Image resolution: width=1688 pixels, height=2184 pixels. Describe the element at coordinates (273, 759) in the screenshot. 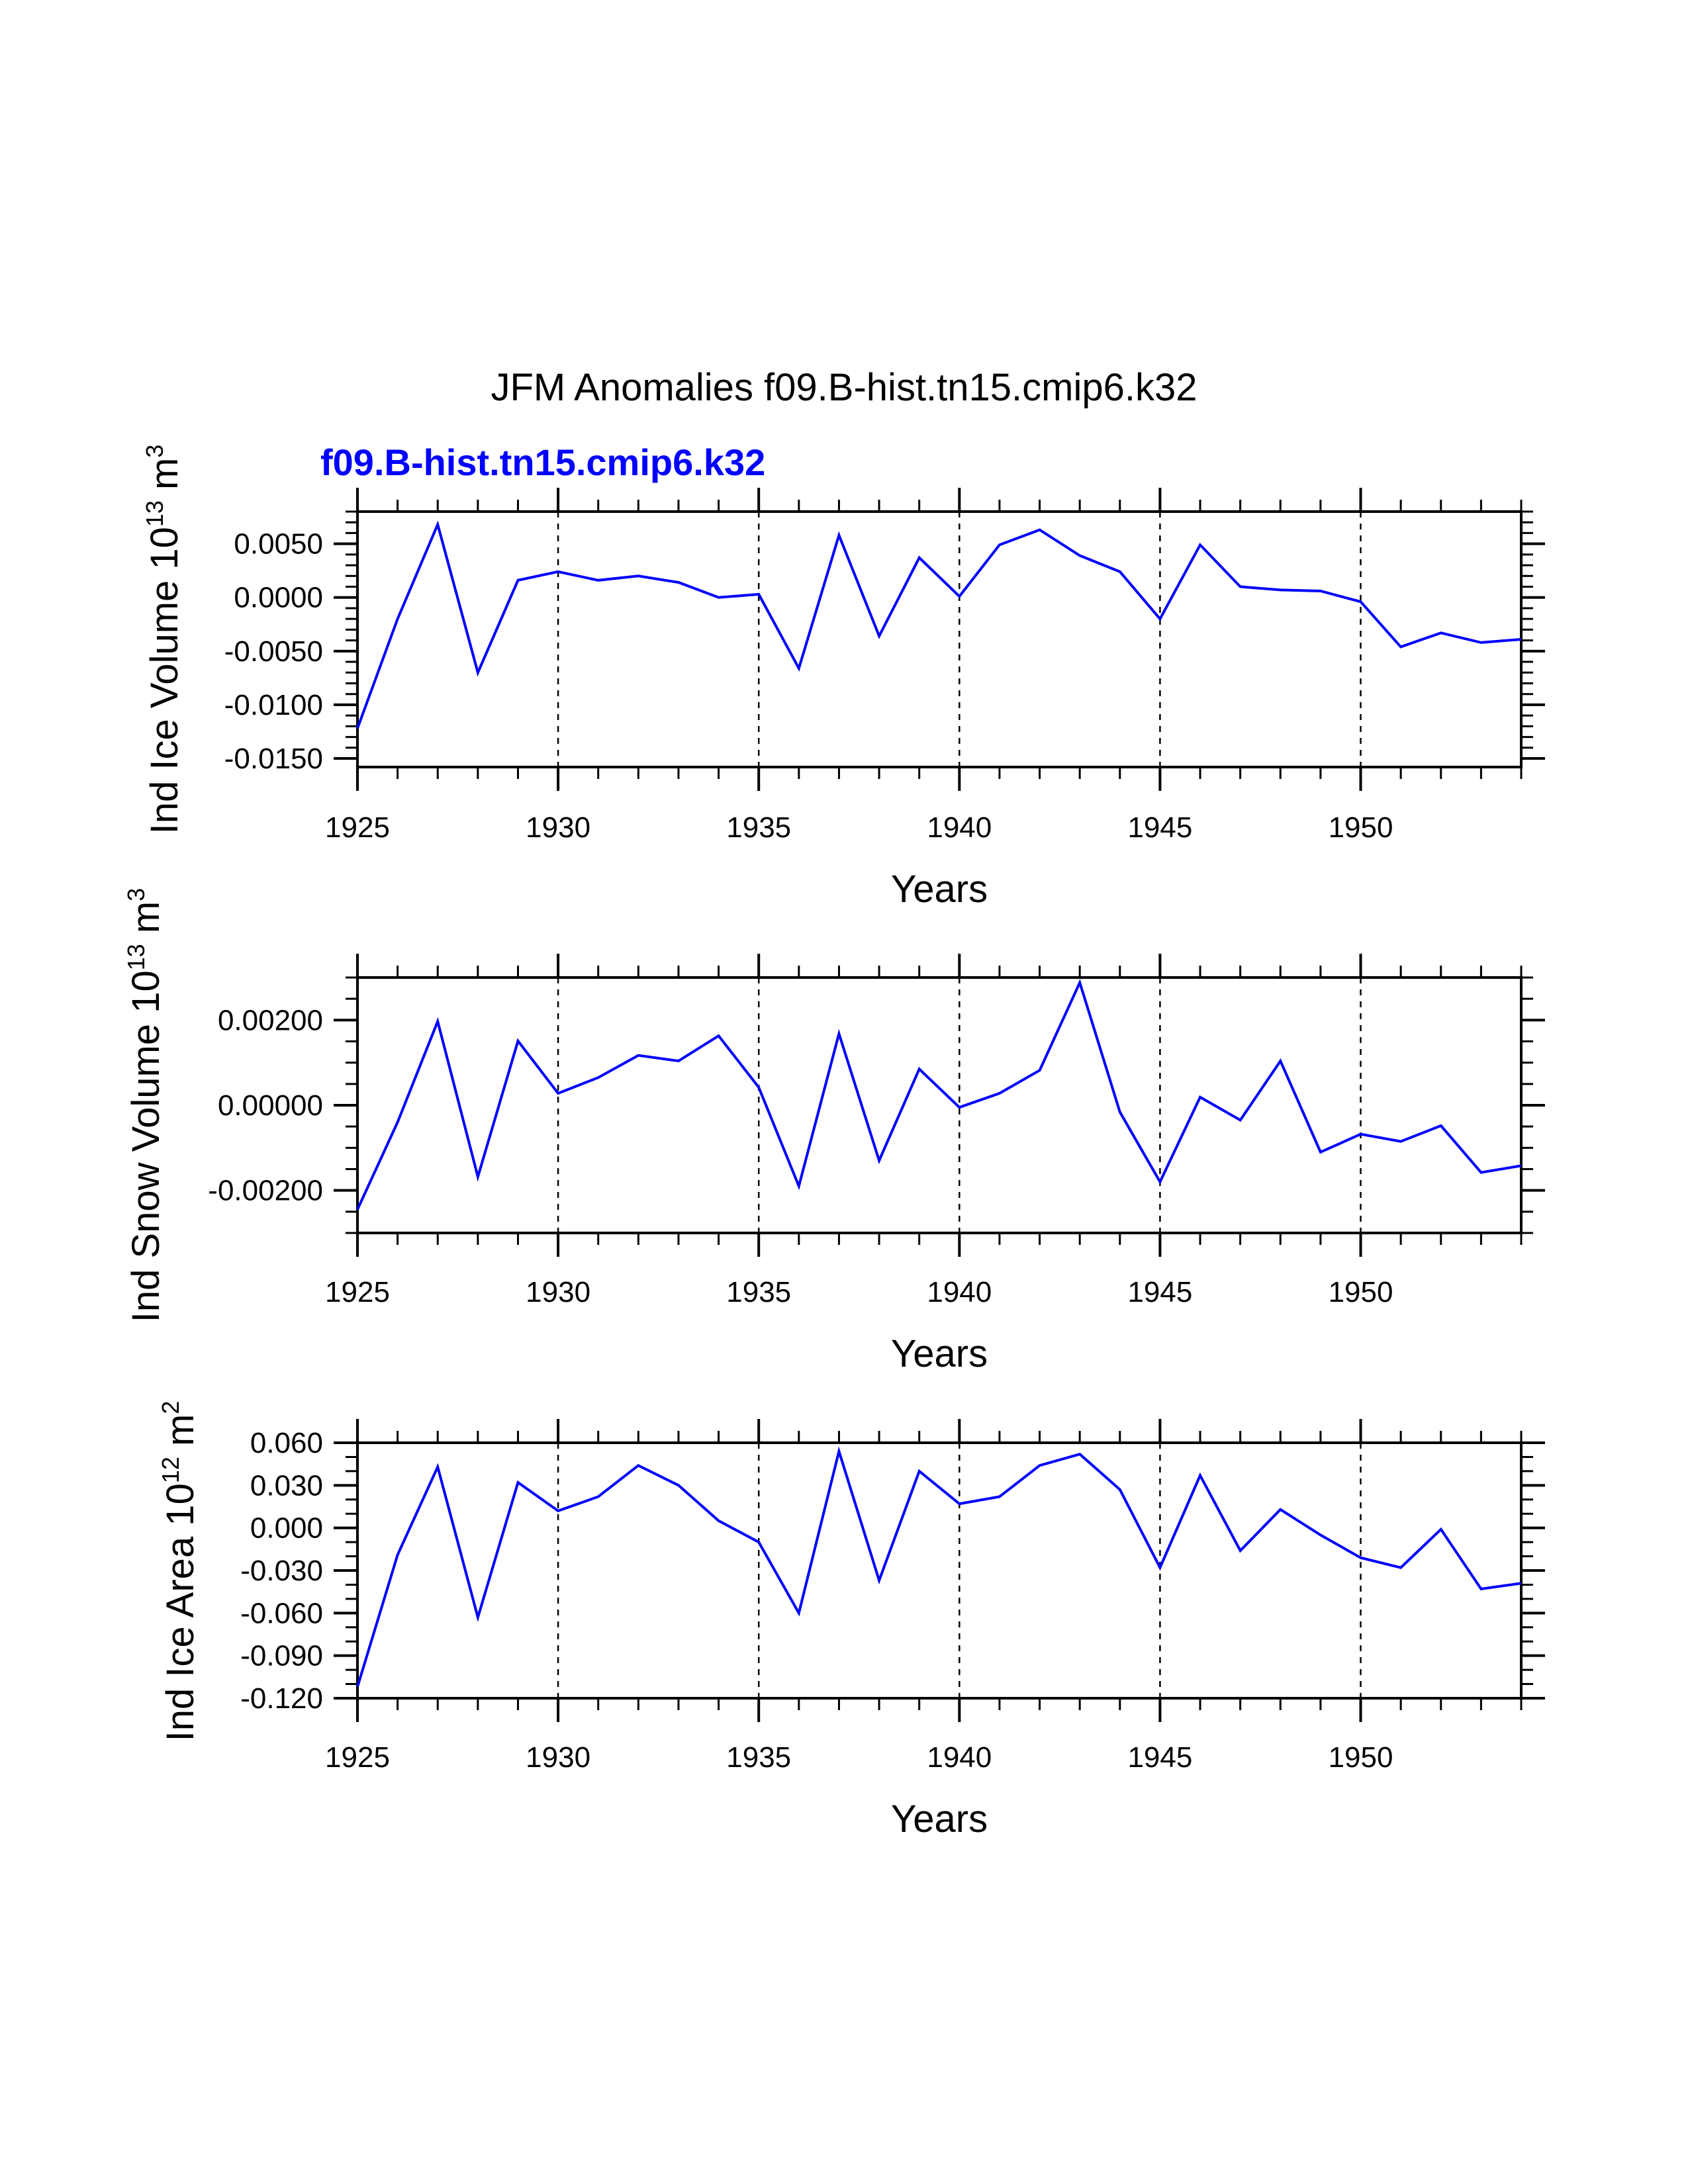

I see `y-tick-label: -0.0150` at that location.